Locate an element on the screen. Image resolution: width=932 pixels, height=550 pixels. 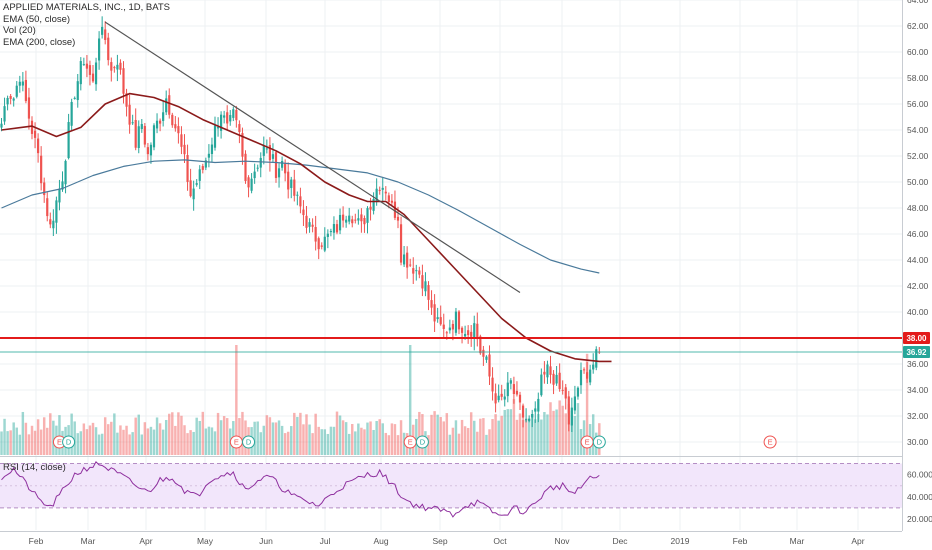
resistance-price-badge: 38.00 is located at coordinates (916, 338).